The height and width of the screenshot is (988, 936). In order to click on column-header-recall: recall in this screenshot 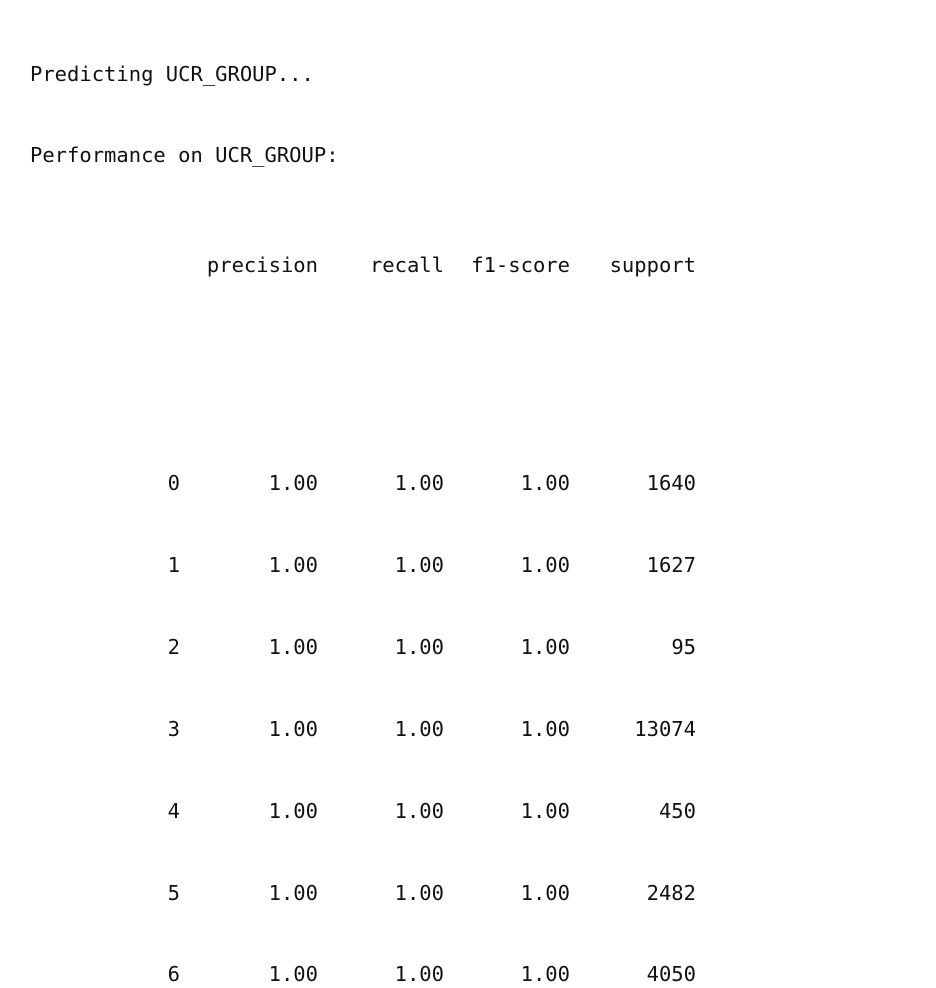, I will do `click(406, 264)`.